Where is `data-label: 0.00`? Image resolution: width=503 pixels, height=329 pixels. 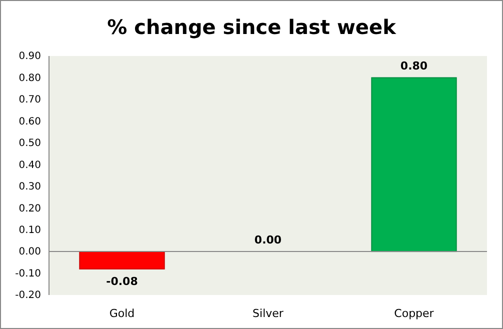
data-label: 0.00 is located at coordinates (268, 240).